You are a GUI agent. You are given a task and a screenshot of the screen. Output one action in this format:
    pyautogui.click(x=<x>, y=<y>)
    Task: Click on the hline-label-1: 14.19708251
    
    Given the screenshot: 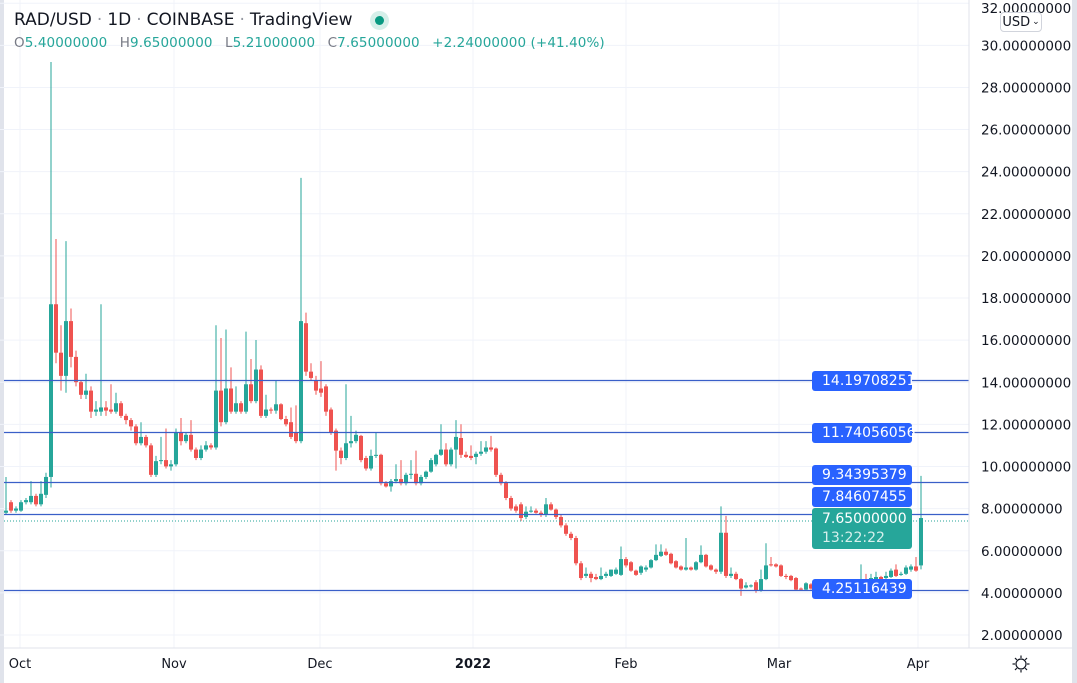 What is the action you would take?
    pyautogui.click(x=864, y=381)
    